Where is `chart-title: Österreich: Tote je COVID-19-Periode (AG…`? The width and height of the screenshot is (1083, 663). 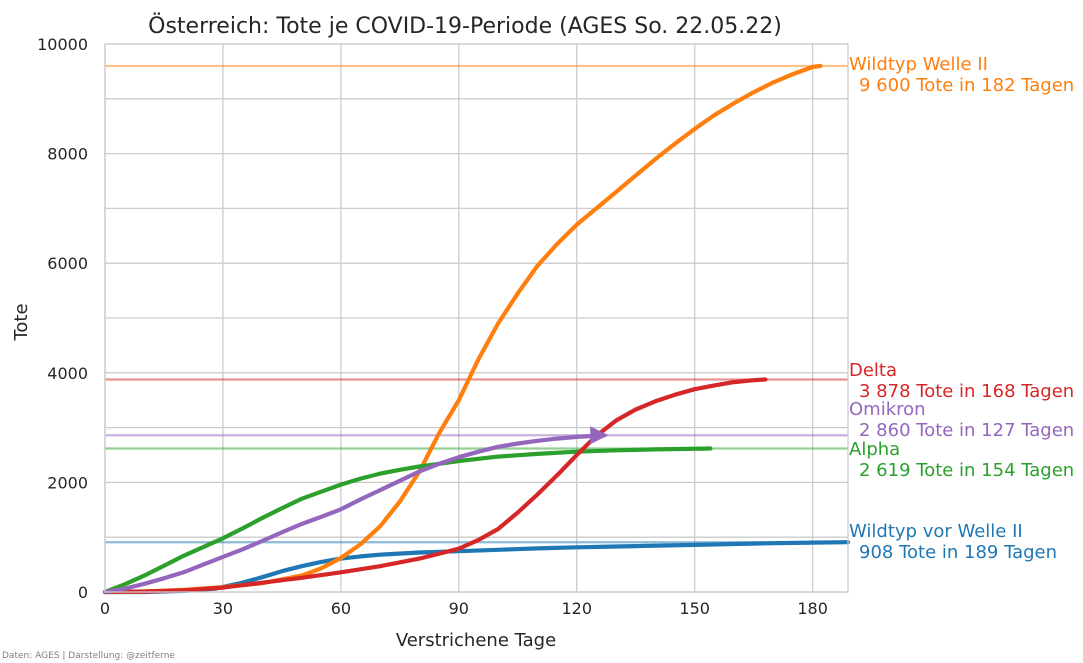 chart-title: Österreich: Tote je COVID-19-Periode (AG… is located at coordinates (465, 26).